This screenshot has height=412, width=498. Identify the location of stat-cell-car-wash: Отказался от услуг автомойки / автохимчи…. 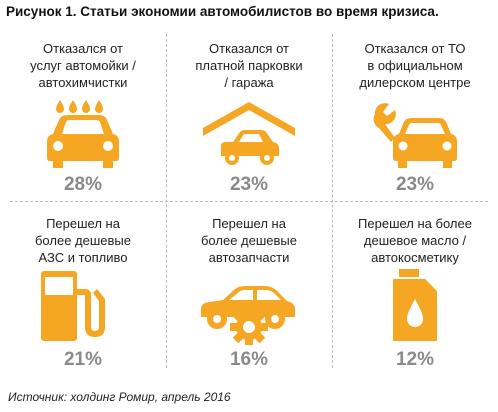
(83, 113).